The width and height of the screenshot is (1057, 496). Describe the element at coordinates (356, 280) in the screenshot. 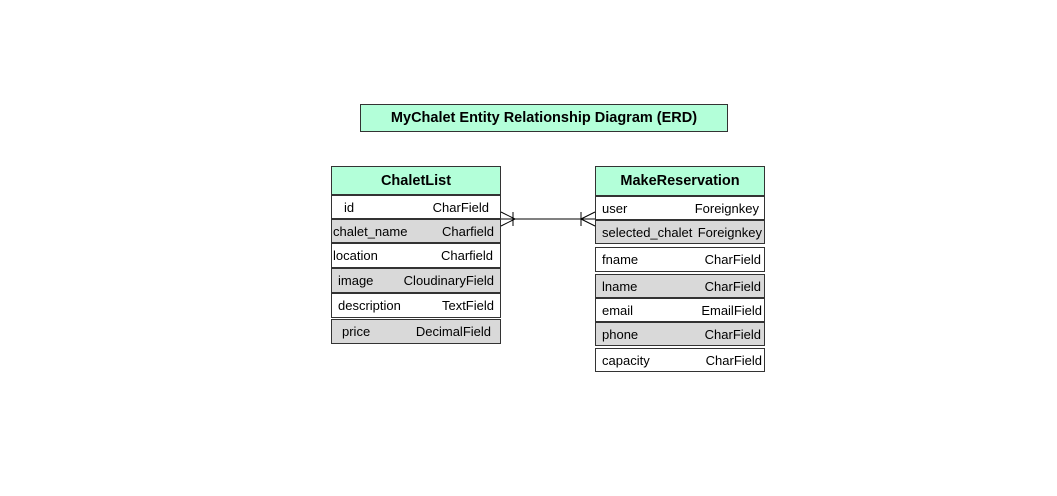

I see `field-name: image` at that location.